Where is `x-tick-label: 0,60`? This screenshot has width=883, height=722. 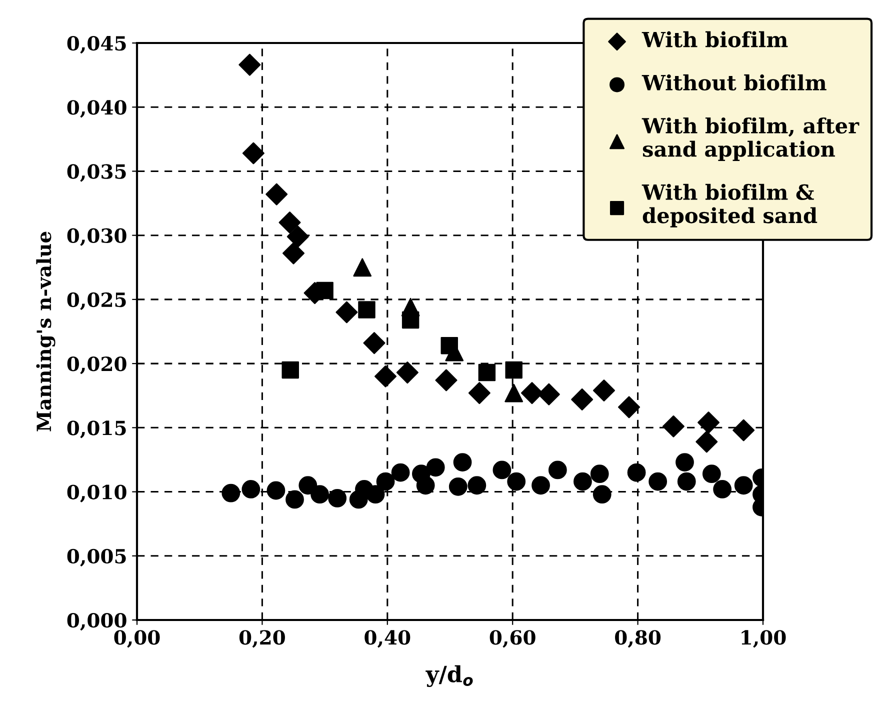
x-tick-label: 0,60 is located at coordinates (513, 639).